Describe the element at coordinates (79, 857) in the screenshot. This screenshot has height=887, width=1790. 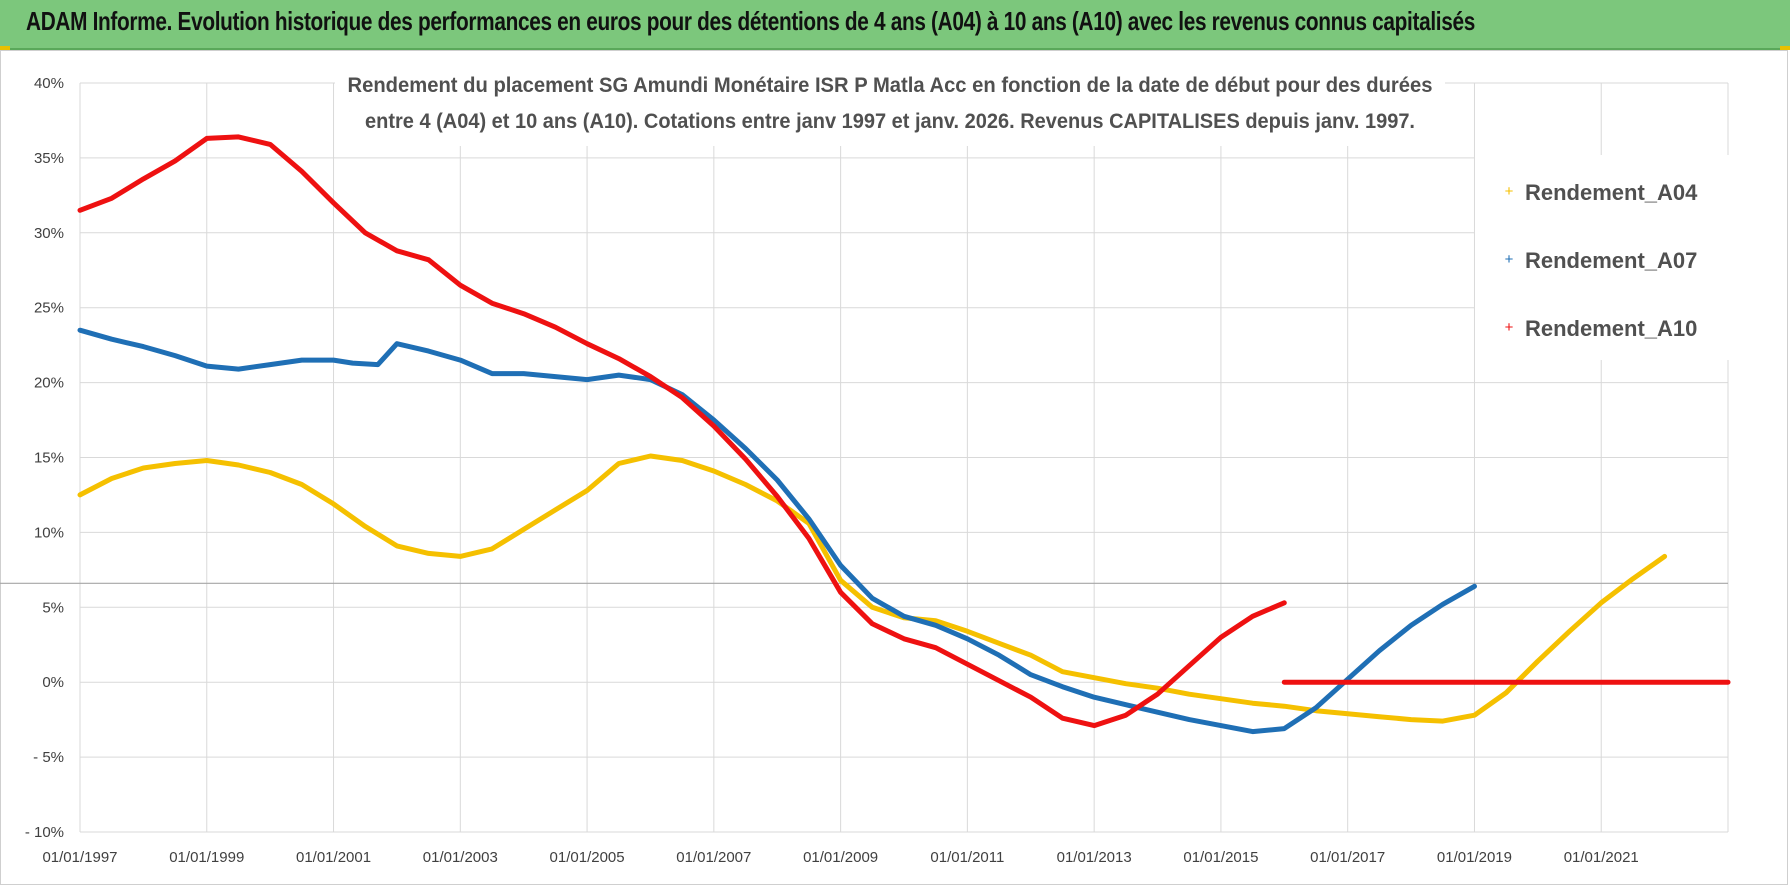
I see `x-tick-label: 01/01/1997` at that location.